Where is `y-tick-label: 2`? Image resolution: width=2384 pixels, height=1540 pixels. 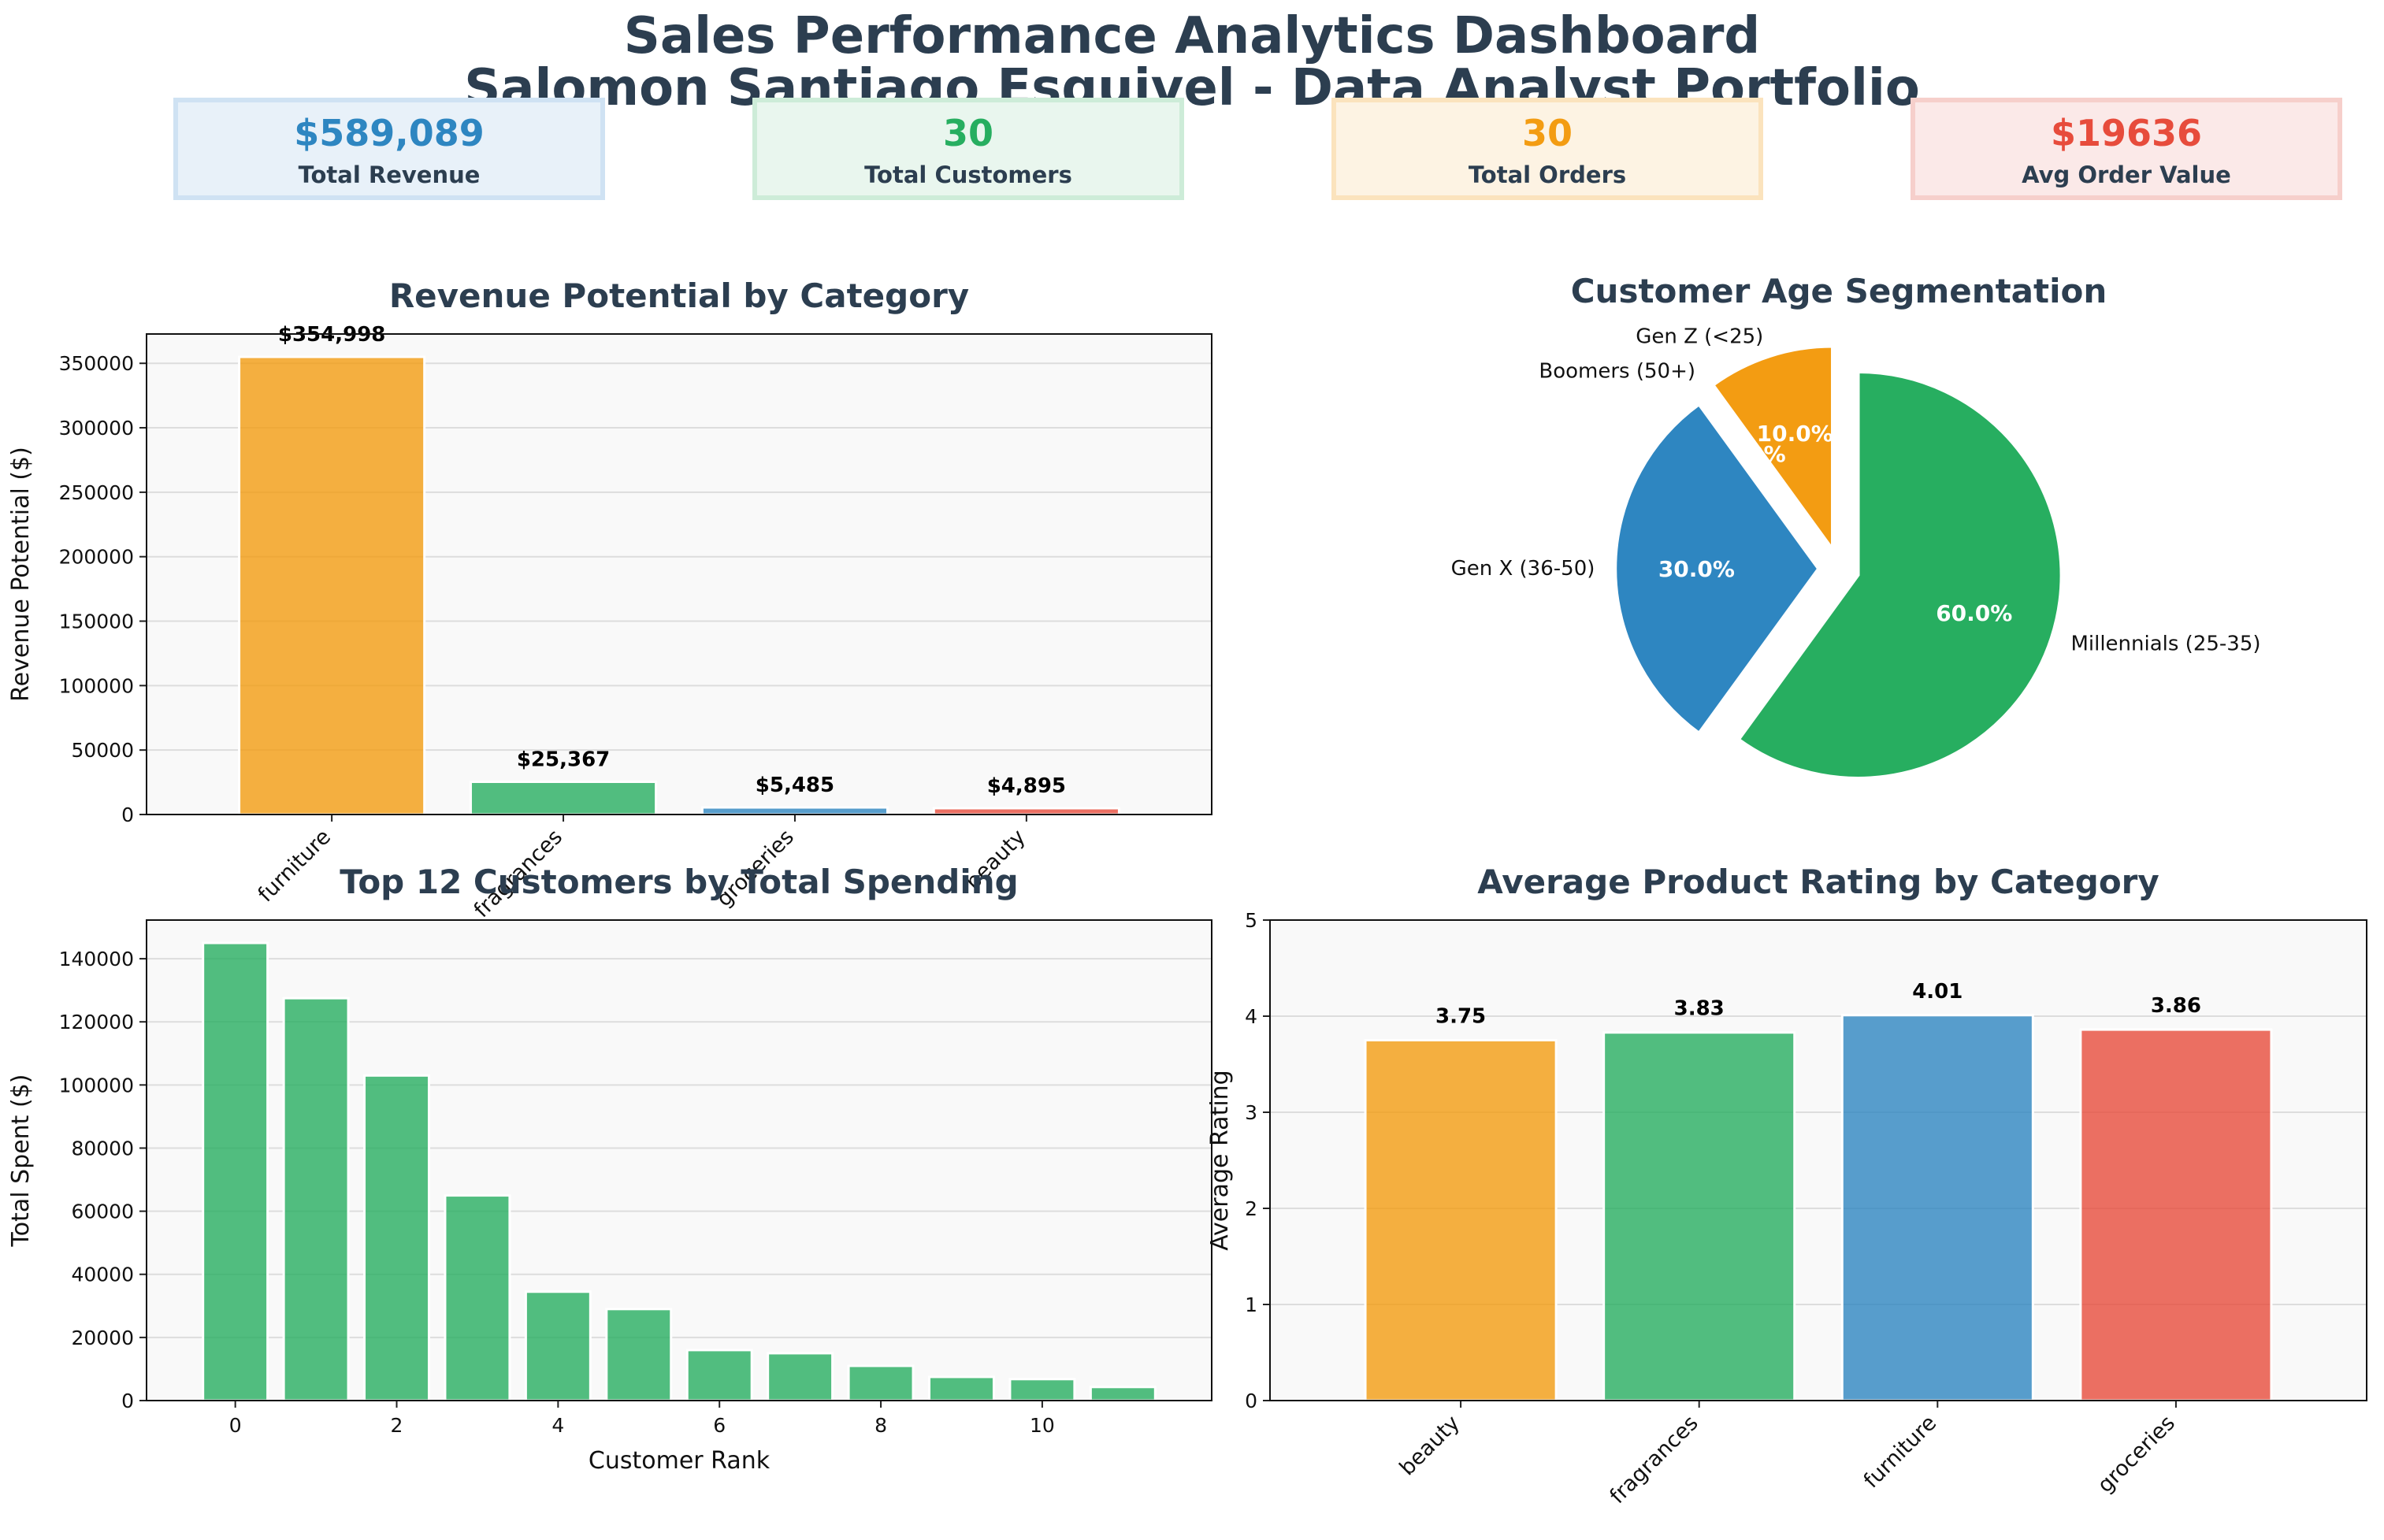
y-tick-label: 2 is located at coordinates (1251, 1208).